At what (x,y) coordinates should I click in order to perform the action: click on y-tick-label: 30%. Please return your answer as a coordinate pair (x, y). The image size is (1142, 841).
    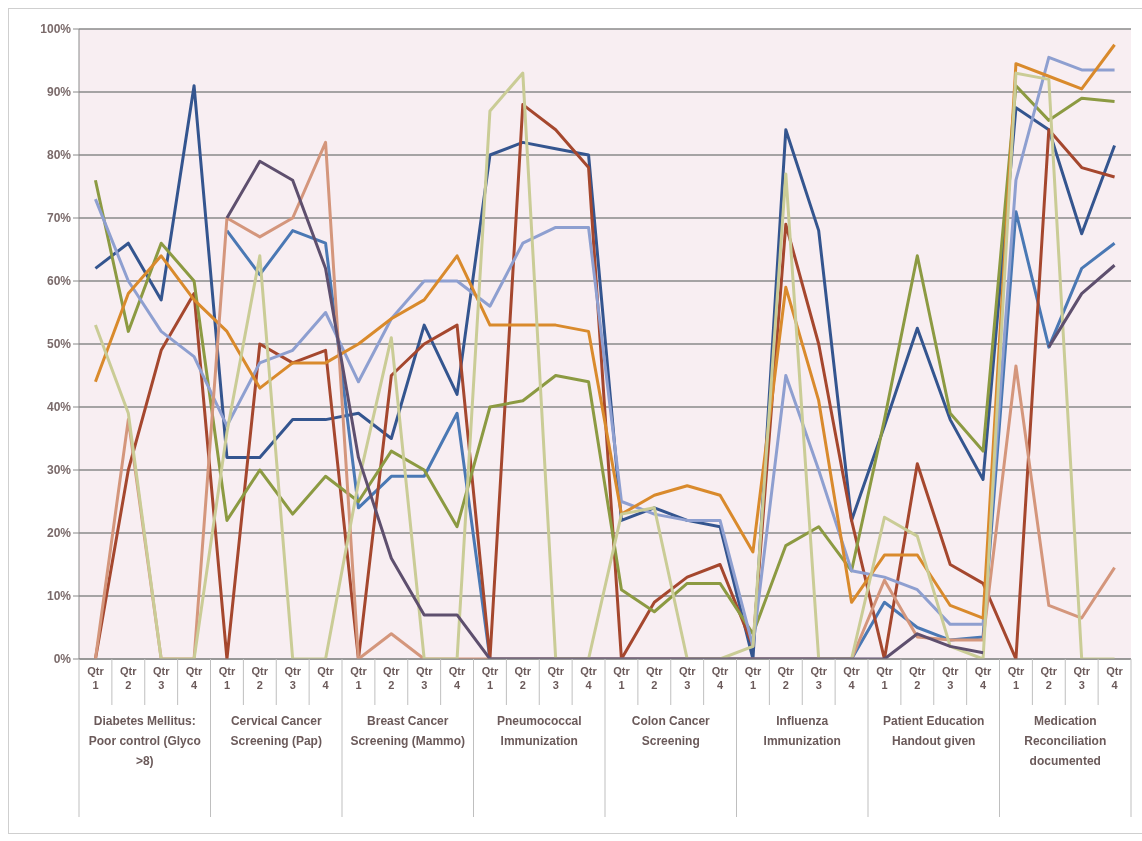
    Looking at the image, I should click on (59, 470).